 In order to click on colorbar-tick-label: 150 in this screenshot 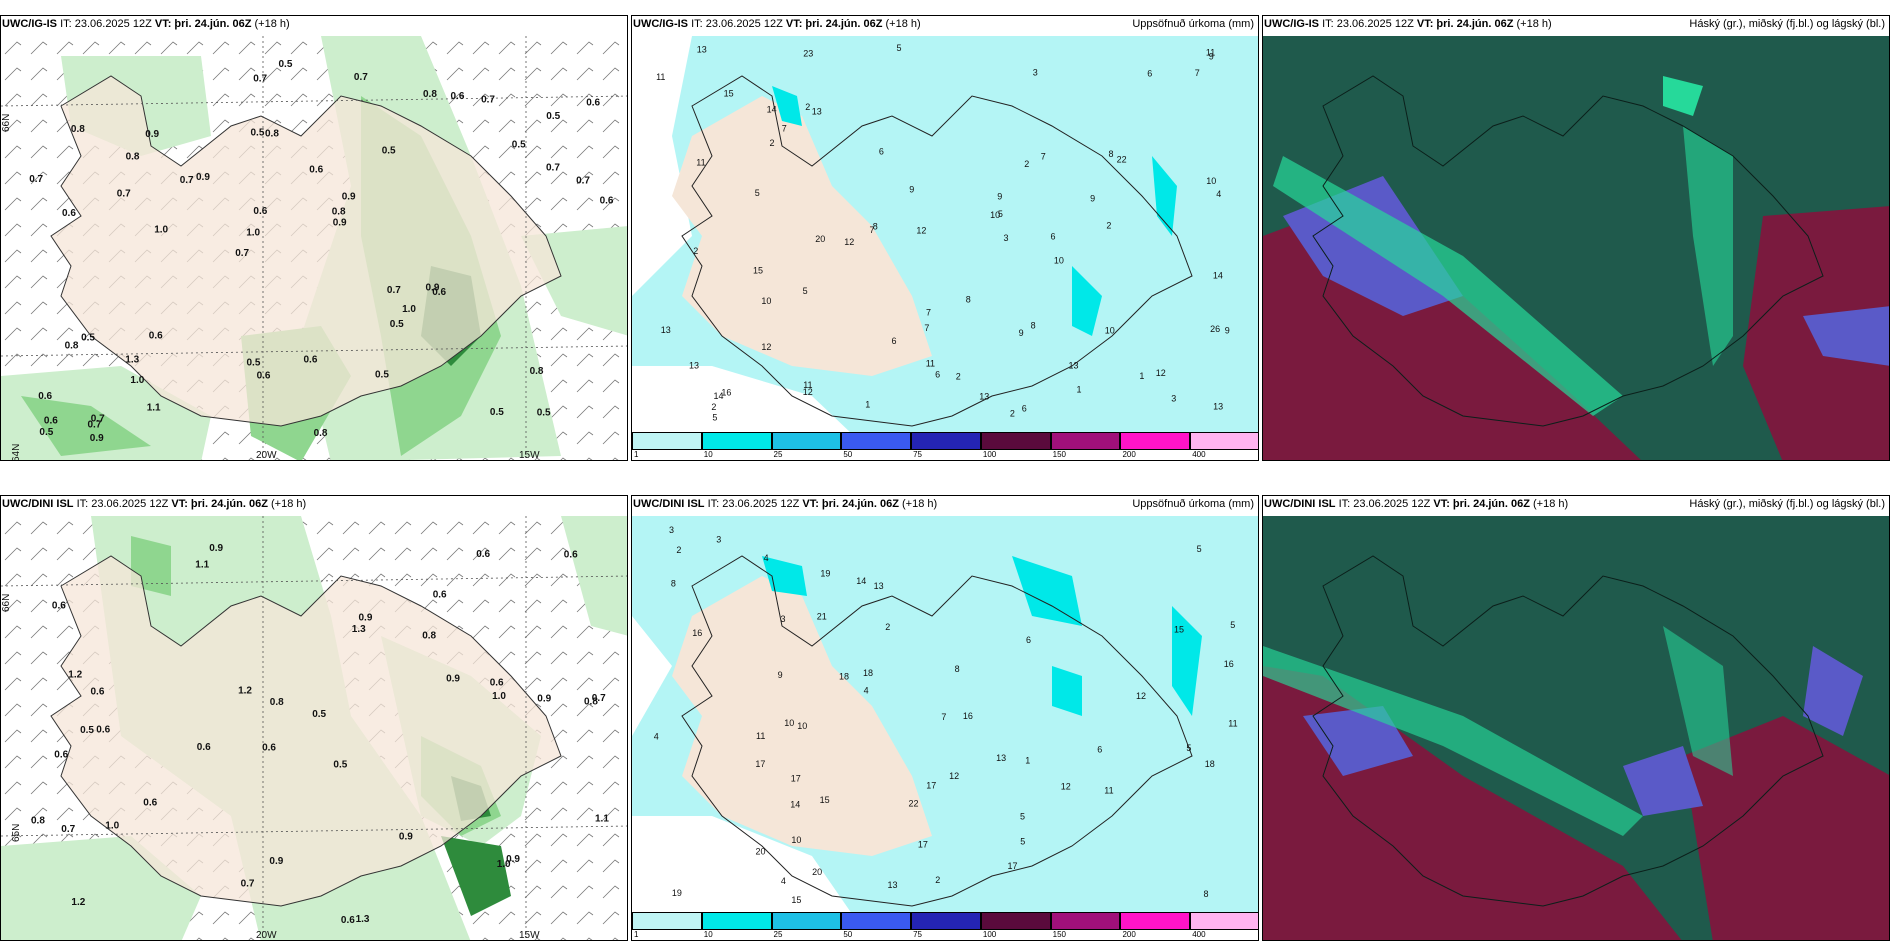, I will do `click(1059, 454)`.